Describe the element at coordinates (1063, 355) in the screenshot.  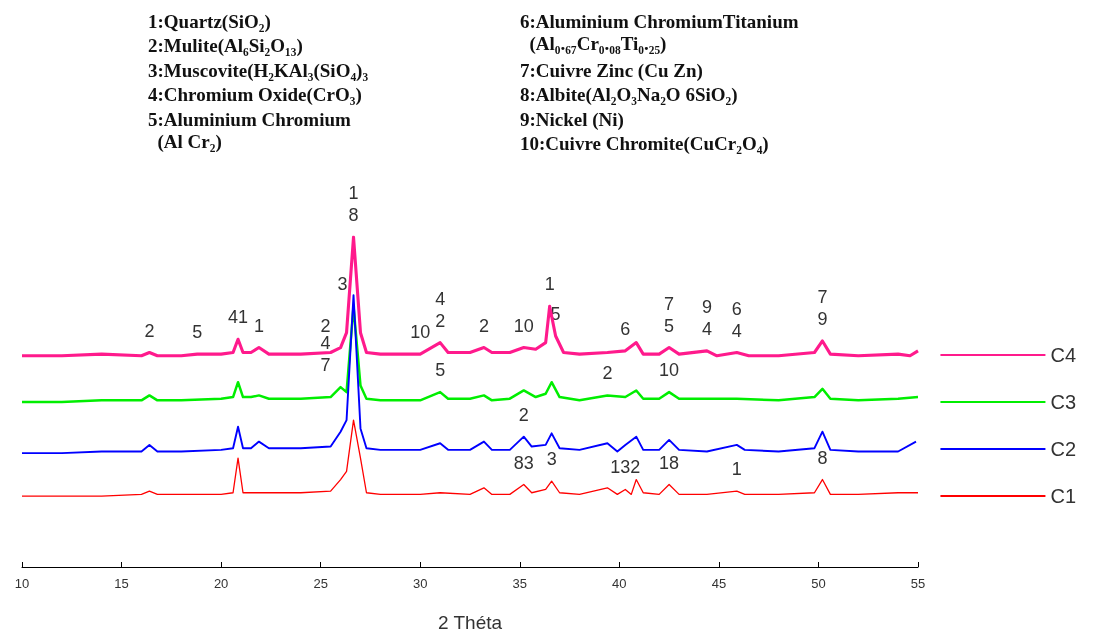
I see `text: C4` at that location.